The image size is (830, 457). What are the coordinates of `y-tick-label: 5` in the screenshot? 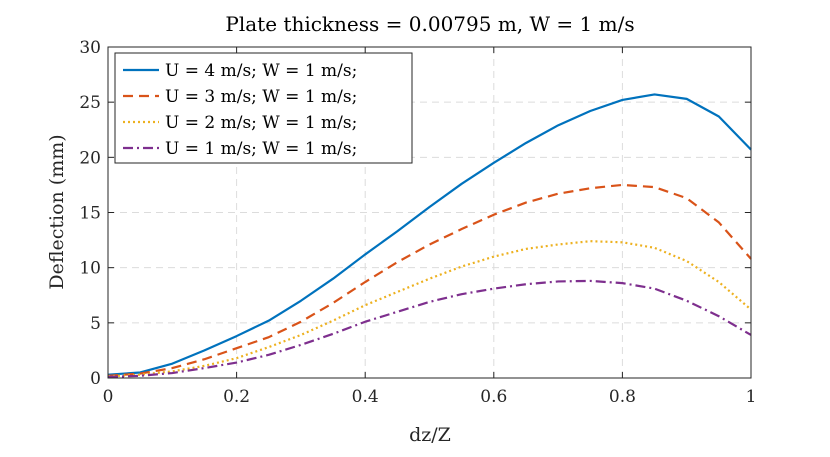 It's located at (95, 324).